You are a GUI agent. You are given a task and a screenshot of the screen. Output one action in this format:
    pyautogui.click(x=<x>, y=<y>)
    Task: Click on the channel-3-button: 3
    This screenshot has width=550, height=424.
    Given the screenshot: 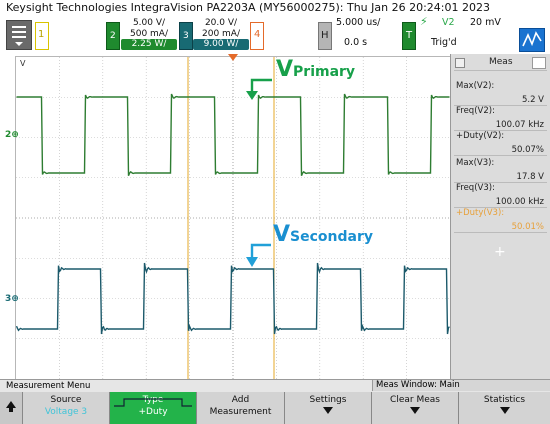 What is the action you would take?
    pyautogui.click(x=186, y=36)
    